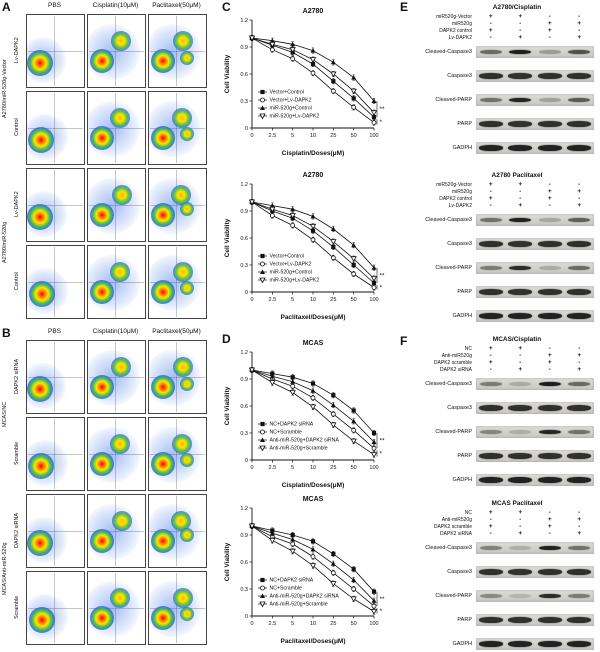  What do you see at coordinates (251, 624) in the screenshot?
I see `x-tick-label: 0` at bounding box center [251, 624].